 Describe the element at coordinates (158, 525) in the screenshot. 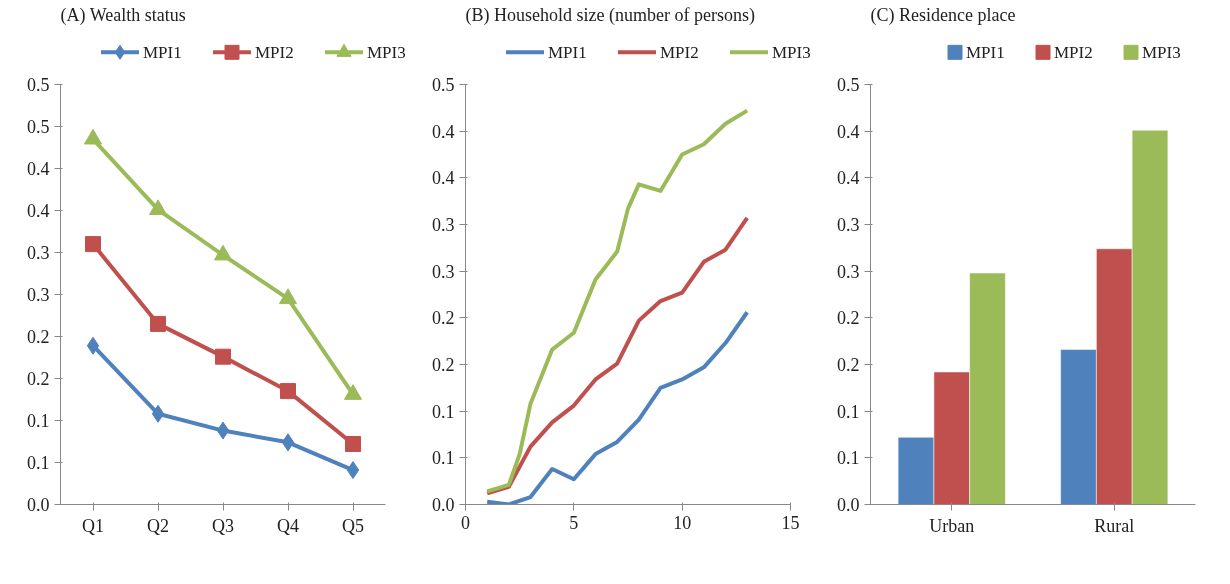

I see `x-tick-label: Q2` at that location.